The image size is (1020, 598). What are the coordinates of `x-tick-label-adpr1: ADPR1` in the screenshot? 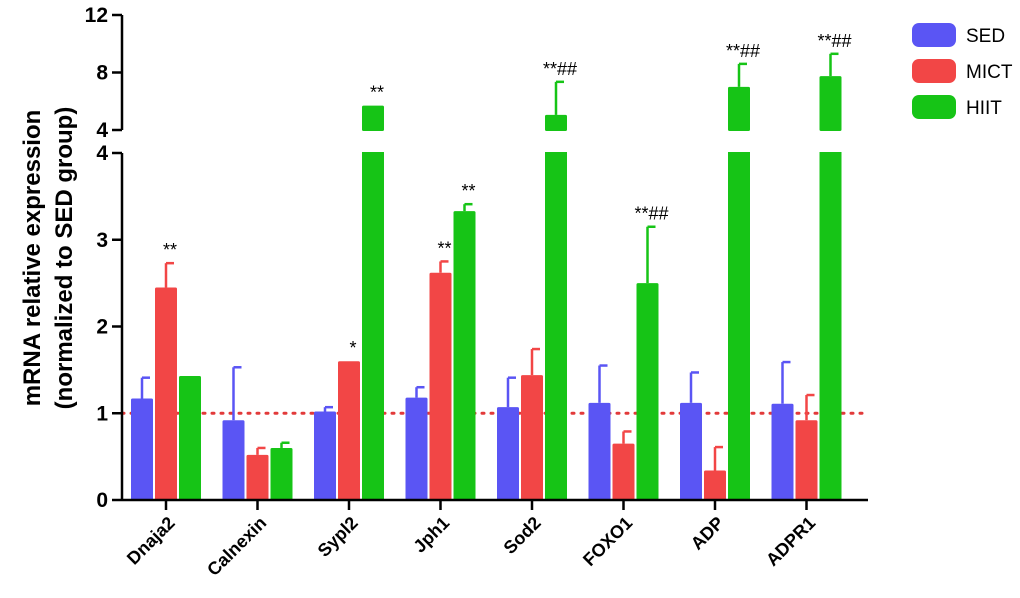 It's located at (790, 541).